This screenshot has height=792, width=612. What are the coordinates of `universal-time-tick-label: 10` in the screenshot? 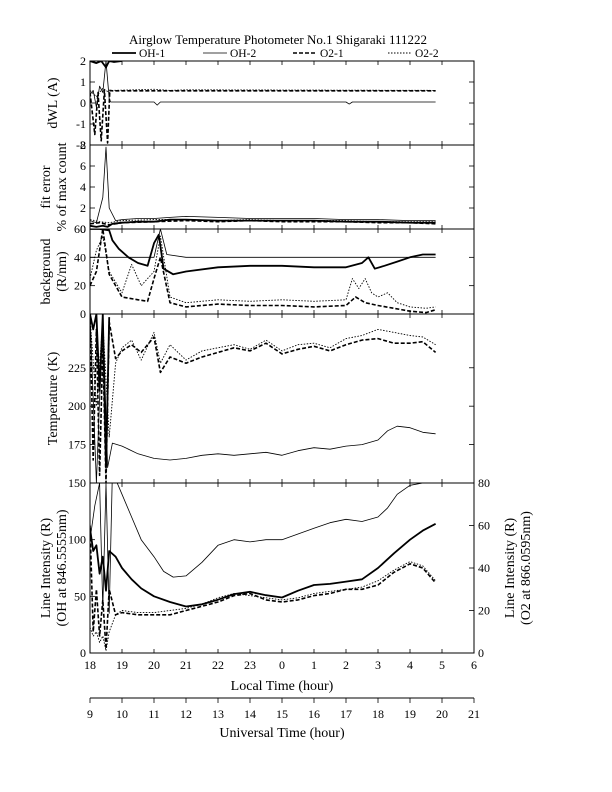 It's located at (122, 714).